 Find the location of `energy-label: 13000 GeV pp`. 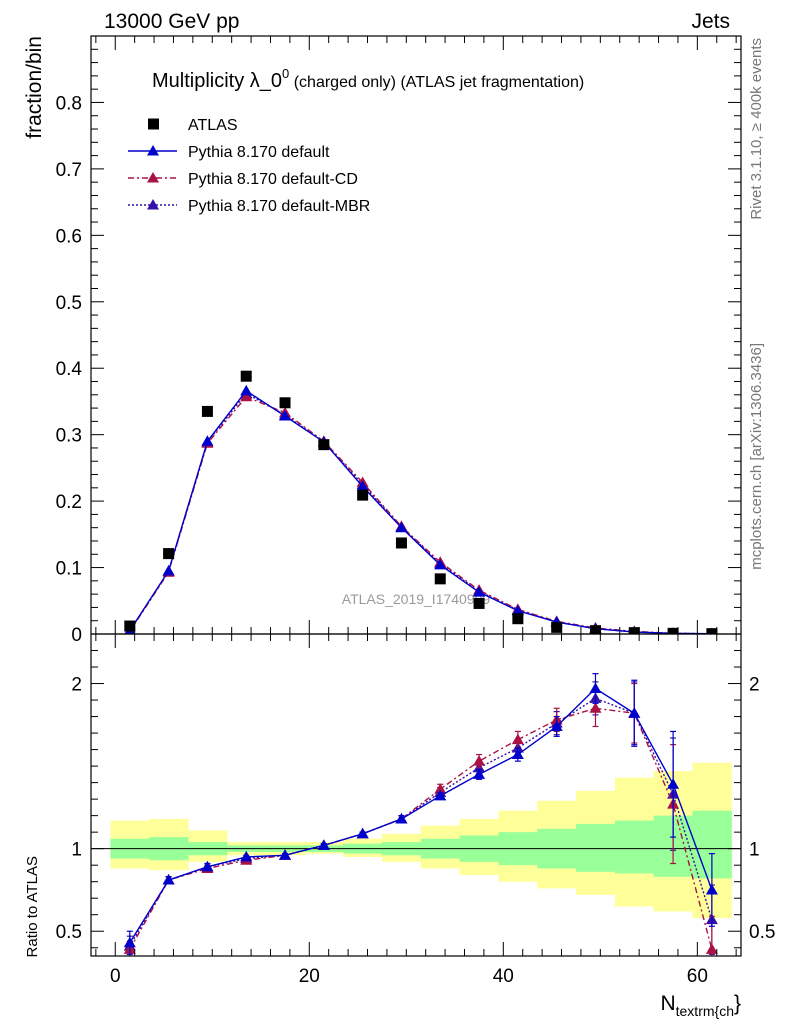

energy-label: 13000 GeV pp is located at coordinates (171, 21).